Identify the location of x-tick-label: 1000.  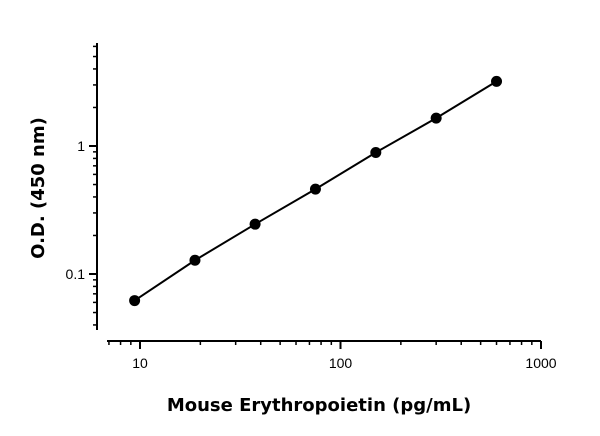
(540, 363).